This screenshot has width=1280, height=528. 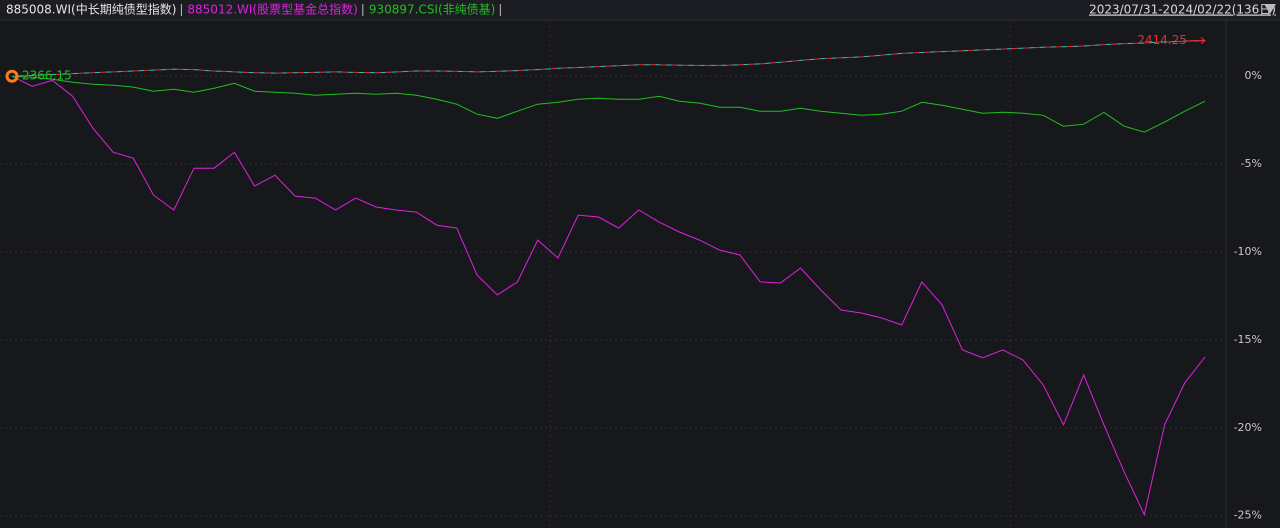 What do you see at coordinates (272, 9) in the screenshot?
I see `legend-entry: 885012.WI(股票型基金总指数)` at bounding box center [272, 9].